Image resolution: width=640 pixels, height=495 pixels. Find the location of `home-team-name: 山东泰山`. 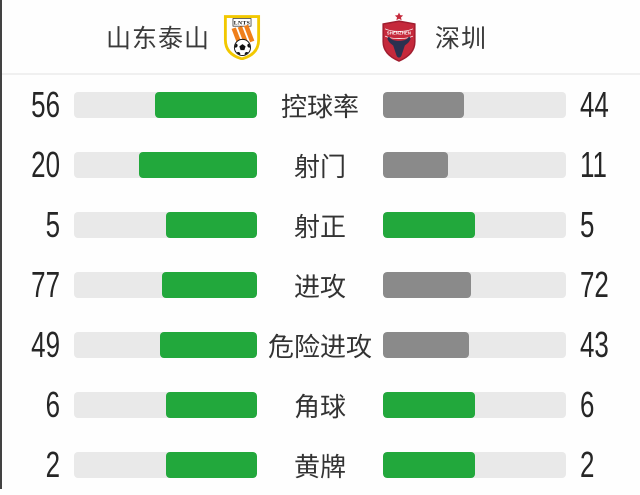

home-team-name: 山东泰山 is located at coordinates (157, 38).